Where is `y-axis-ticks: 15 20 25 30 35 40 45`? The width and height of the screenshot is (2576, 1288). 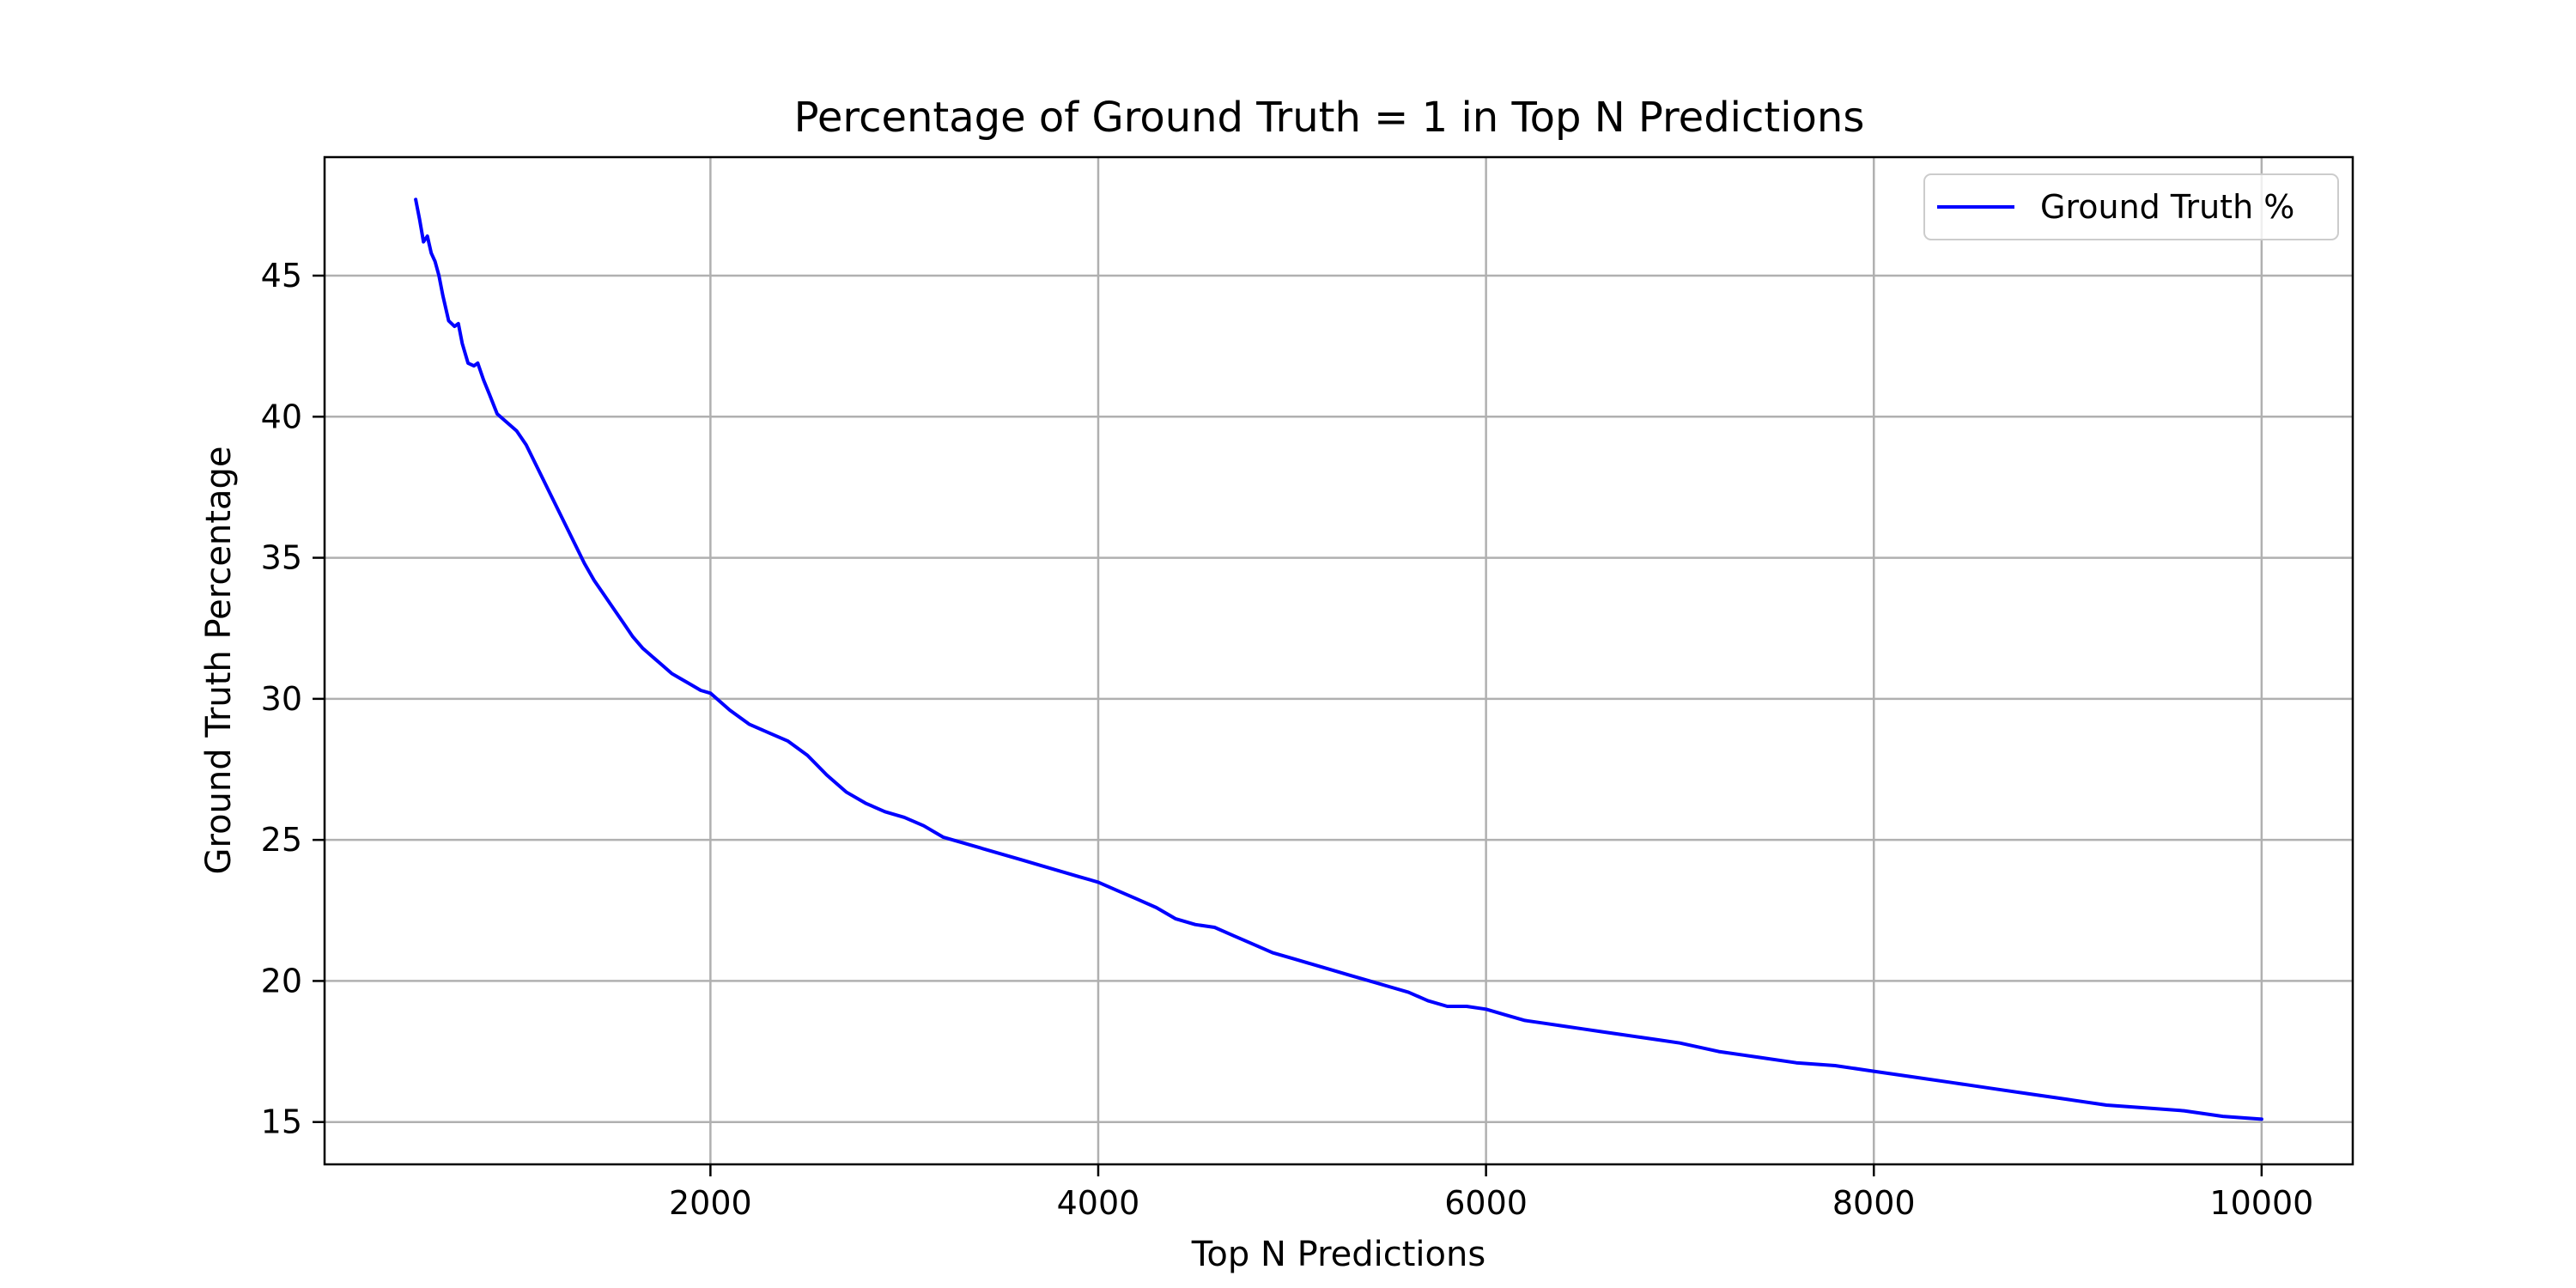 y-axis-ticks: 15 20 25 30 35 40 45 is located at coordinates (293, 699).